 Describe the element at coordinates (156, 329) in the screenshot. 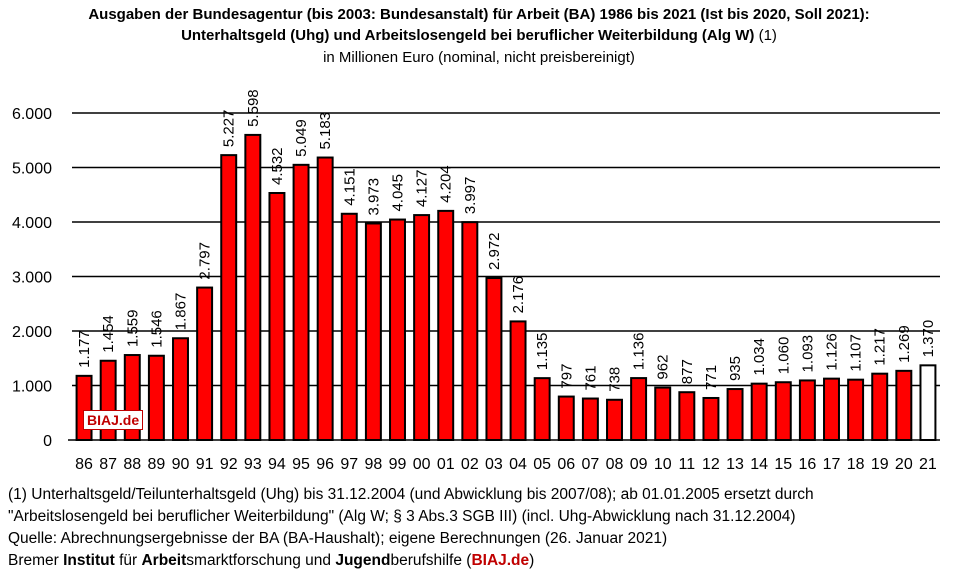

I see `data-label-89: 1.546` at that location.